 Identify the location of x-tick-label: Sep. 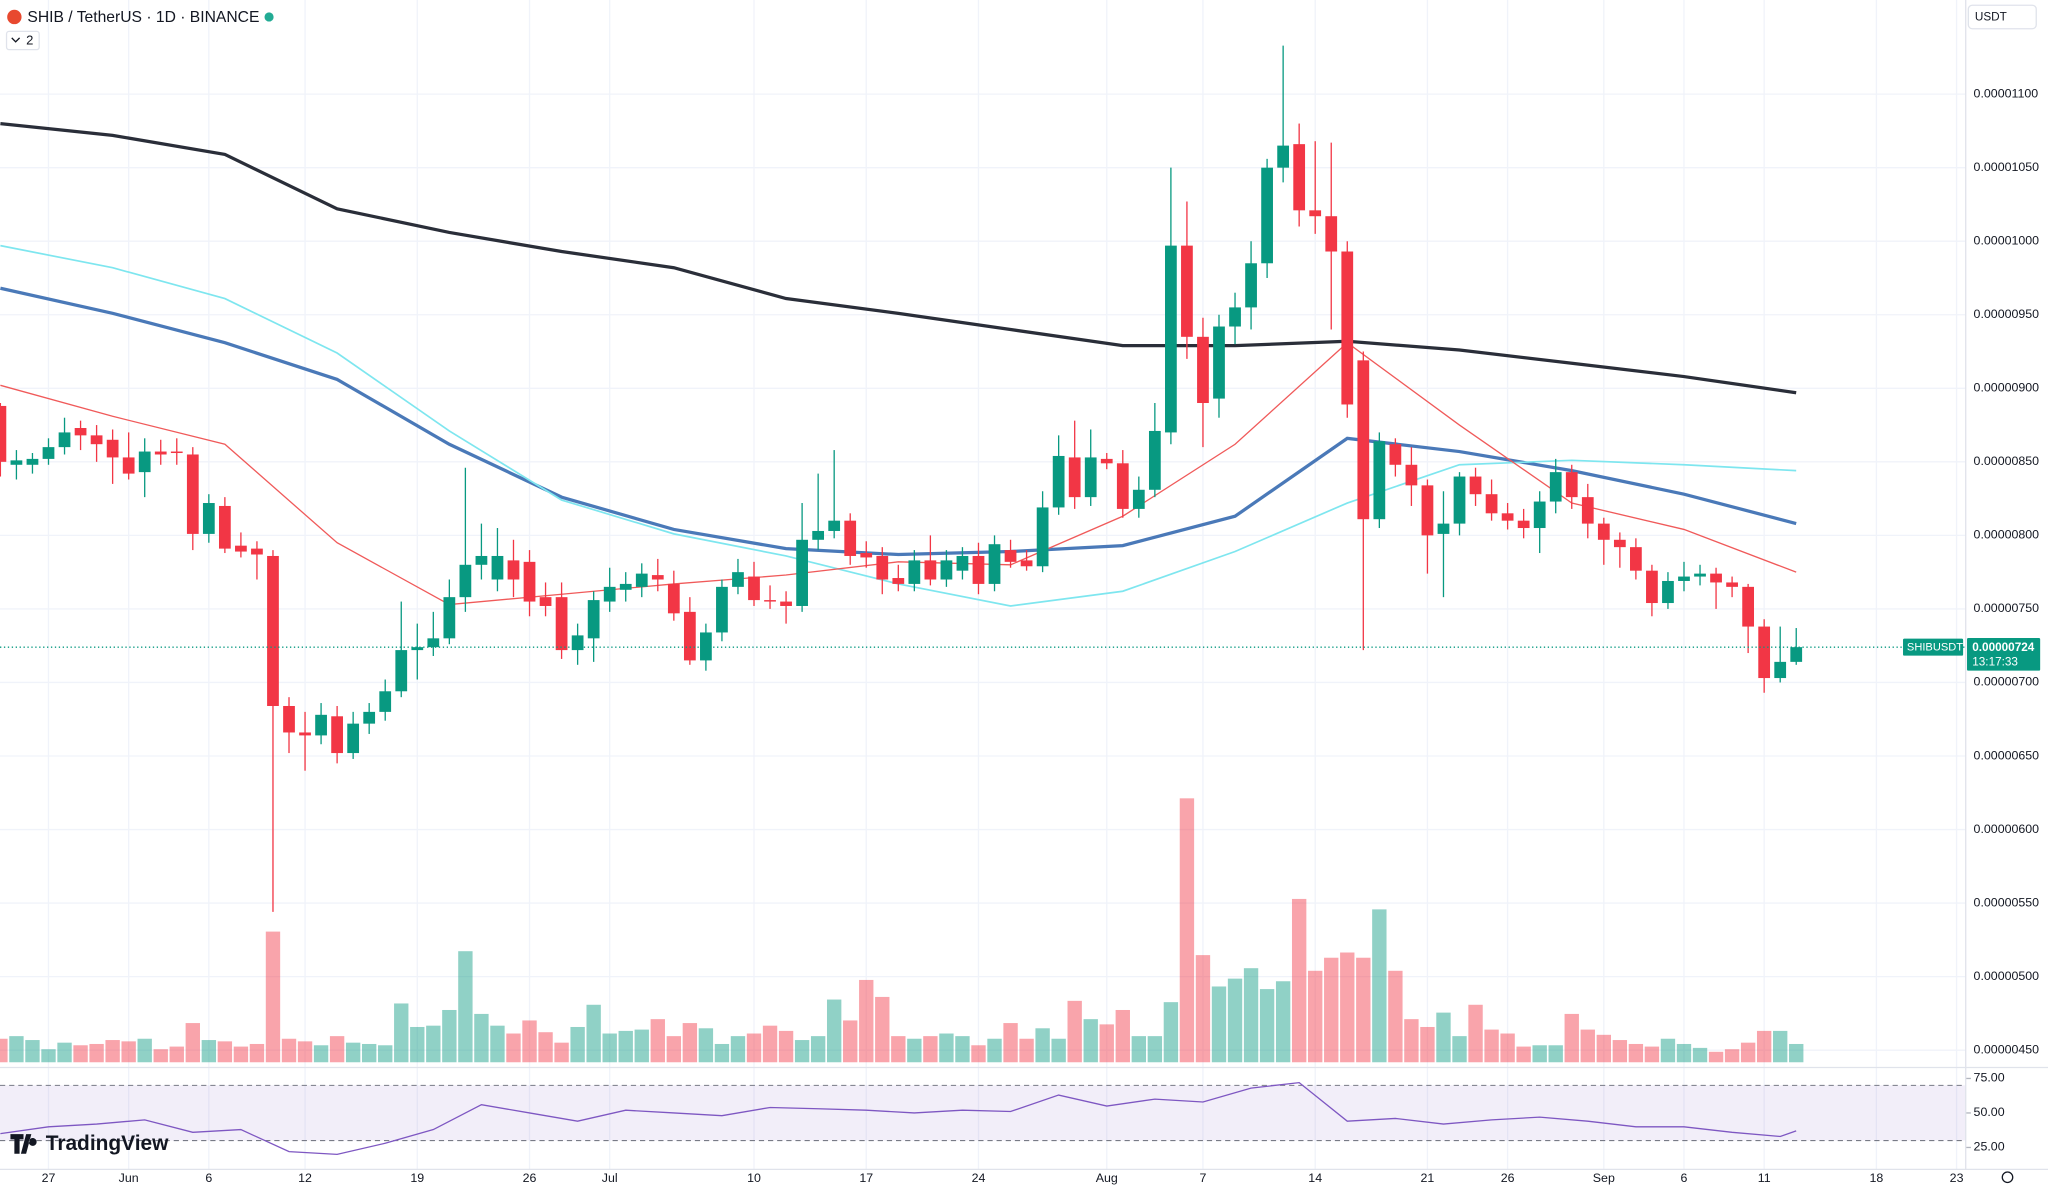
(1604, 1178).